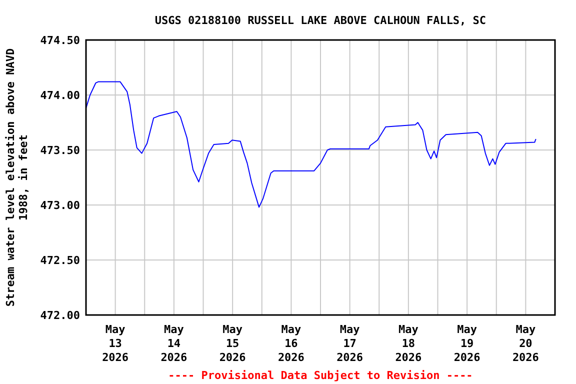 The height and width of the screenshot is (384, 576). I want to click on y-tick-label: 474.50, so click(60, 40).